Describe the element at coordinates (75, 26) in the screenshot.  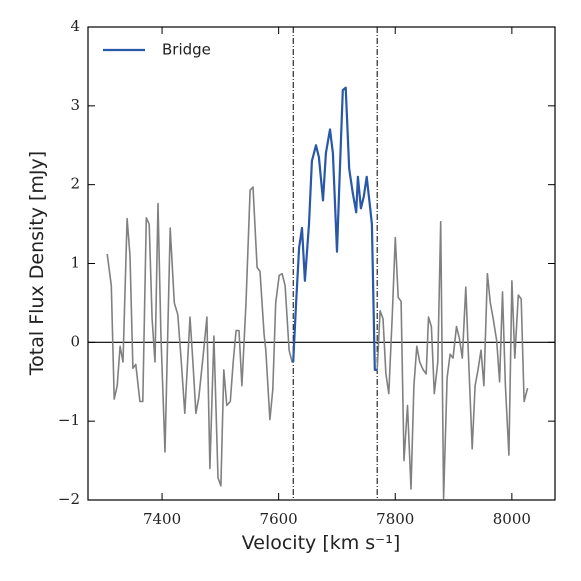
I see `y-tick-label: 4` at that location.